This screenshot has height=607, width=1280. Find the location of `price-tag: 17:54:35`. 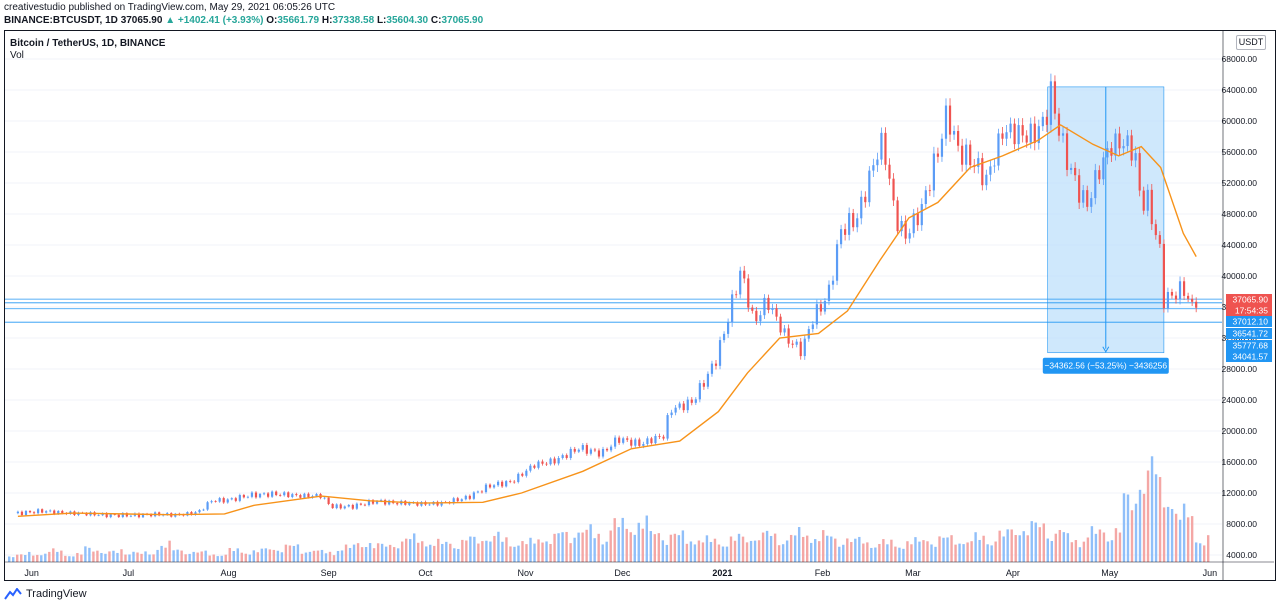

price-tag: 17:54:35 is located at coordinates (1251, 311).